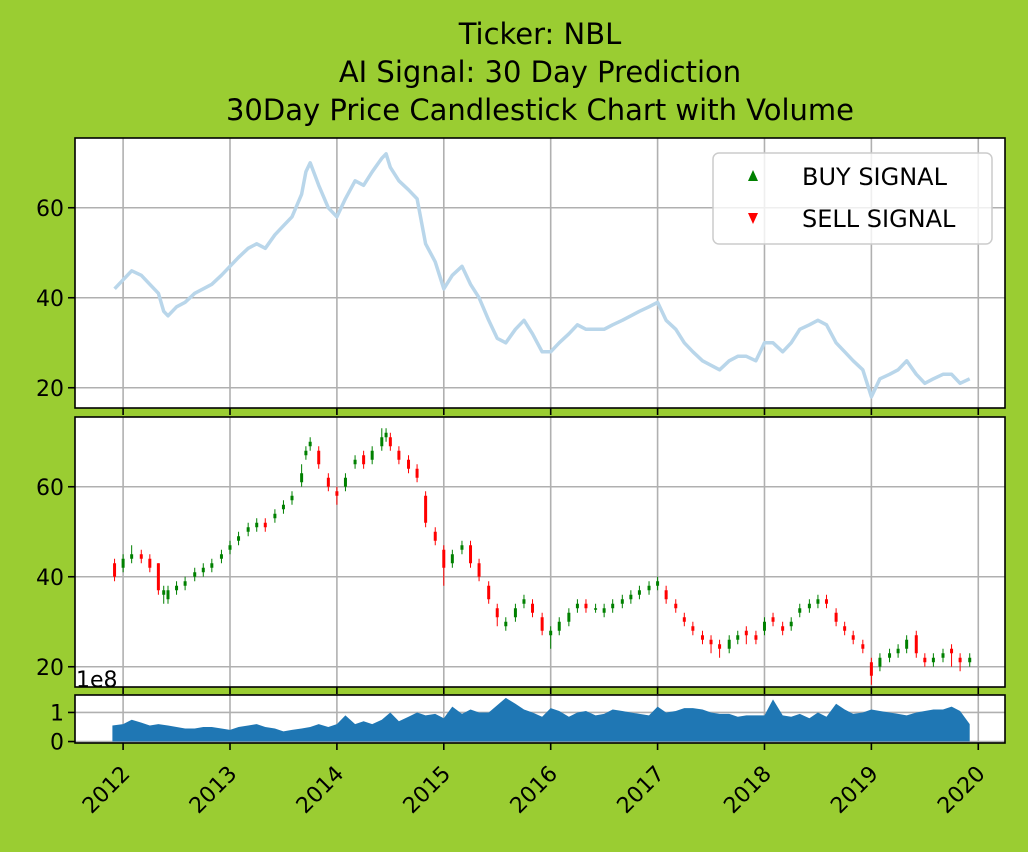  I want to click on x-tick-label-2013: 2013, so click(213, 790).